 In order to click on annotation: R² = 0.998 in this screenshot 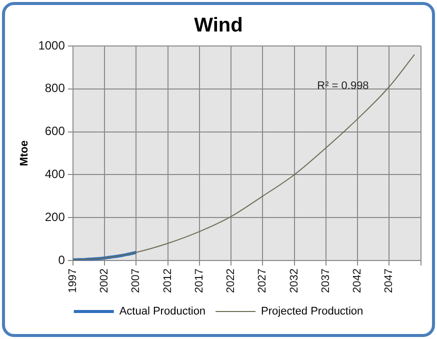, I will do `click(343, 86)`.